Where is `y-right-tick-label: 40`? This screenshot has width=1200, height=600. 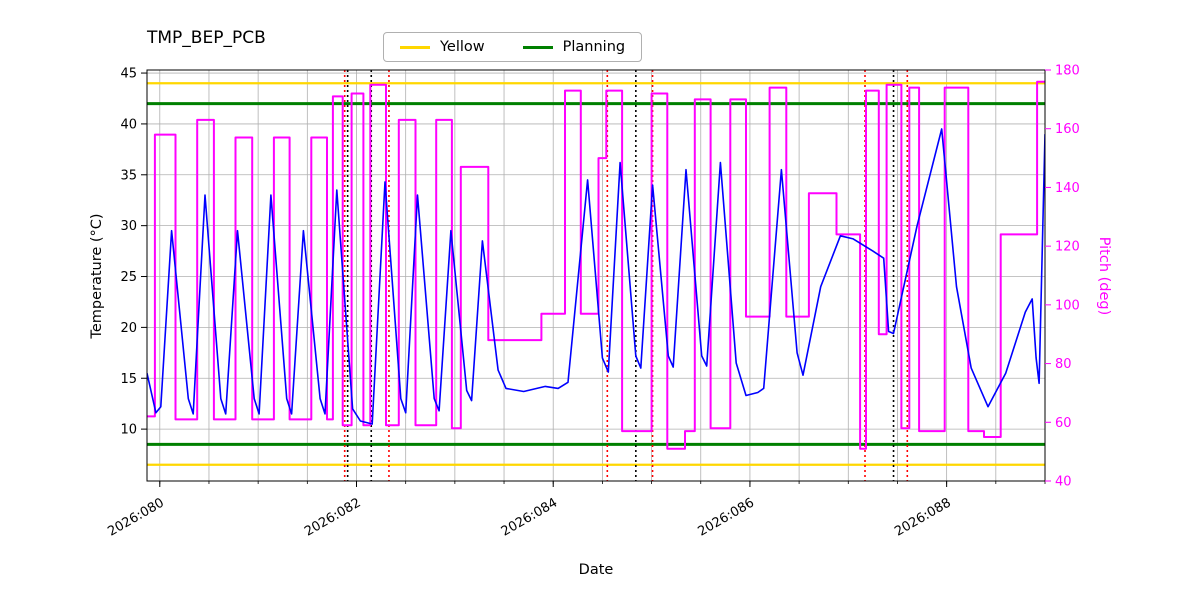
y-right-tick-label: 40 is located at coordinates (1063, 482).